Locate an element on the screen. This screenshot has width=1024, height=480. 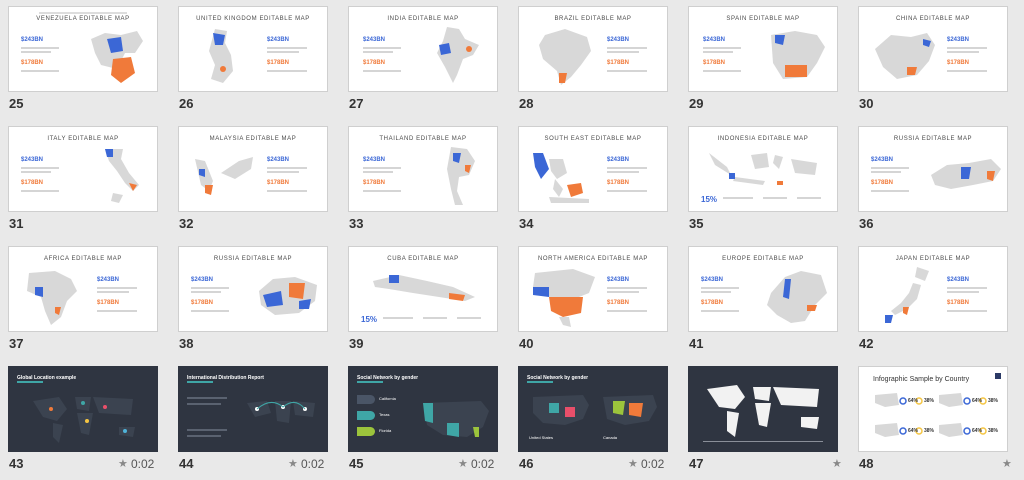
slide-33: THAILAND EDITABLE MAP $243BN $178BN 33 is located at coordinates (425, 180).